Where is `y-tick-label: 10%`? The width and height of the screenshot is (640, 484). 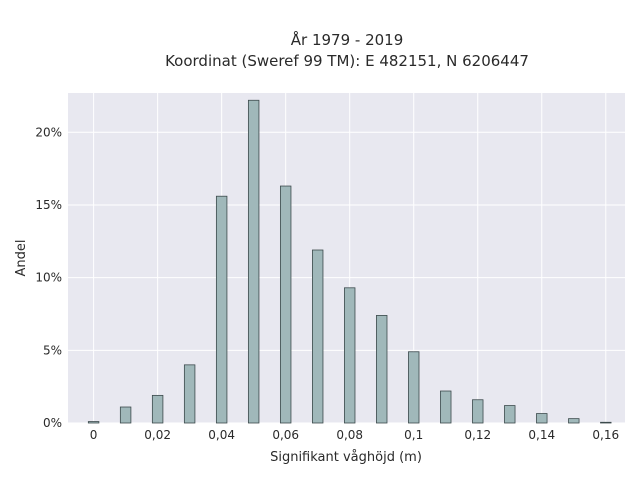 y-tick-label: 10% is located at coordinates (48, 278).